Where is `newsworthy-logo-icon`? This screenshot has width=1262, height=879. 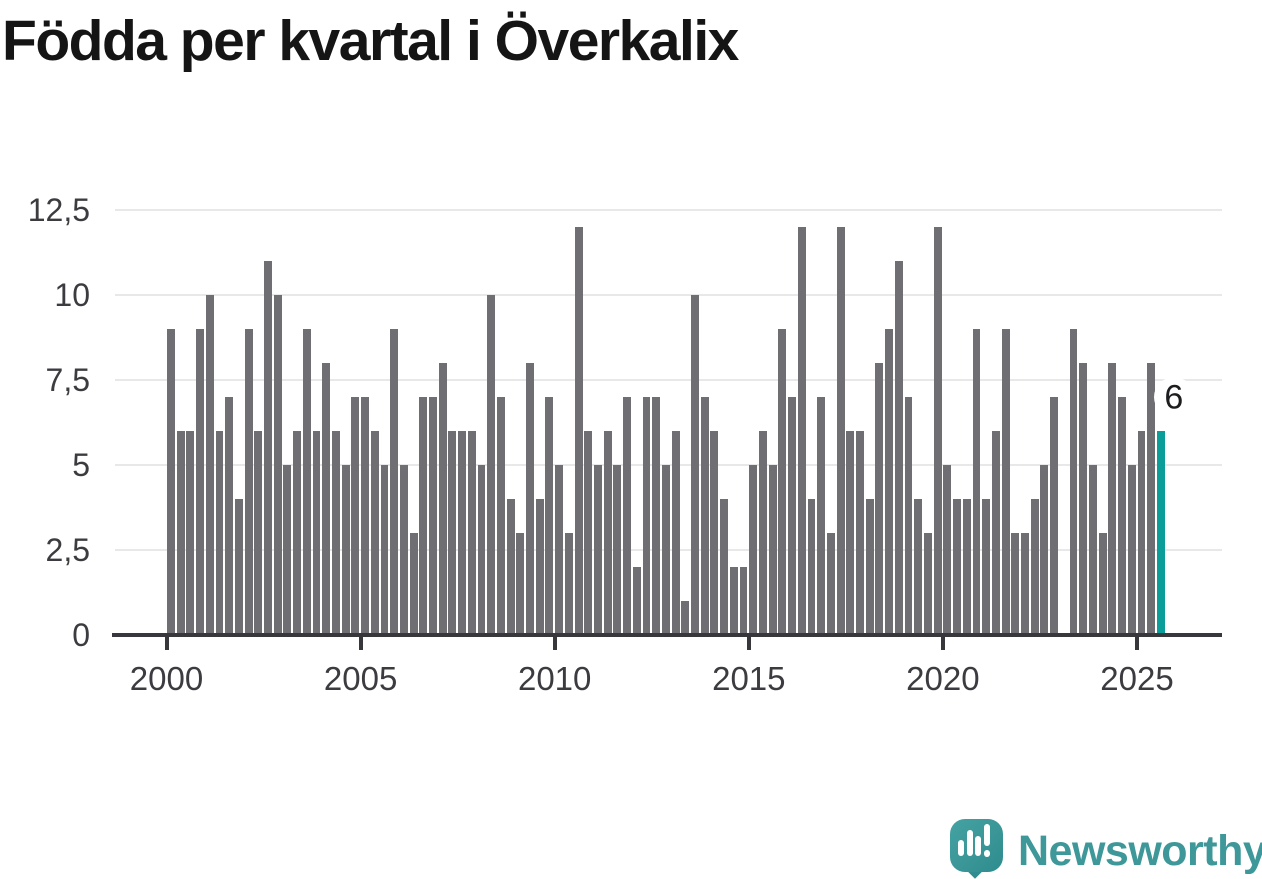
newsworthy-logo-icon is located at coordinates (976, 847).